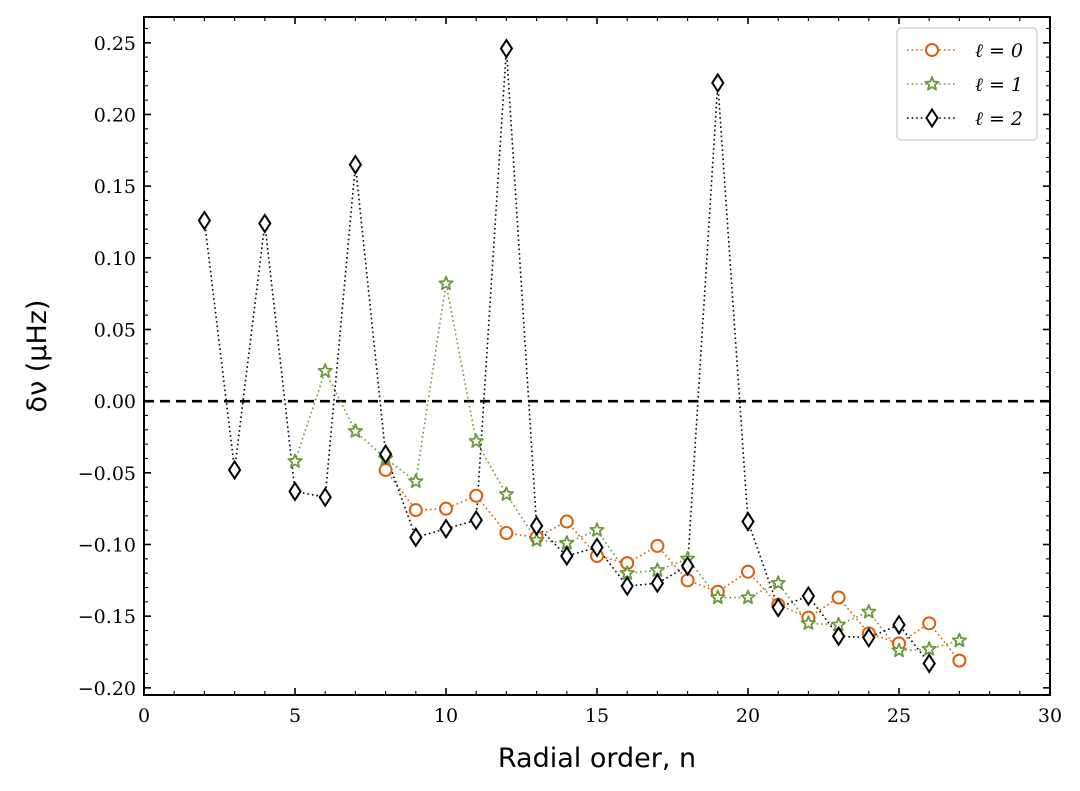 Image resolution: width=1080 pixels, height=791 pixels. I want to click on y-tick-label: 0.05, so click(115, 330).